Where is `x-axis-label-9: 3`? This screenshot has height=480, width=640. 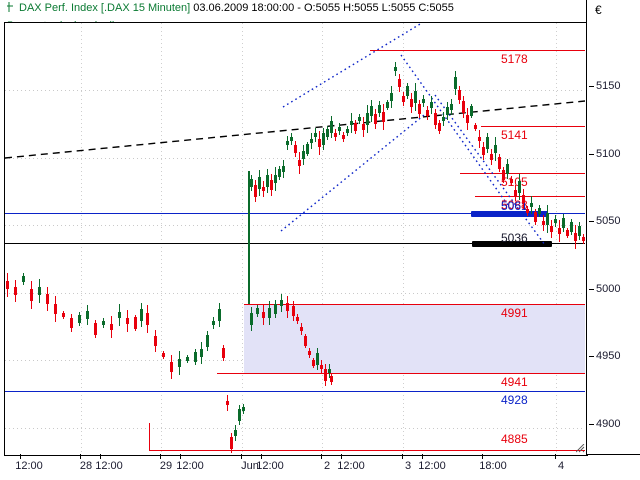
x-axis-label-9: 3 is located at coordinates (408, 466).